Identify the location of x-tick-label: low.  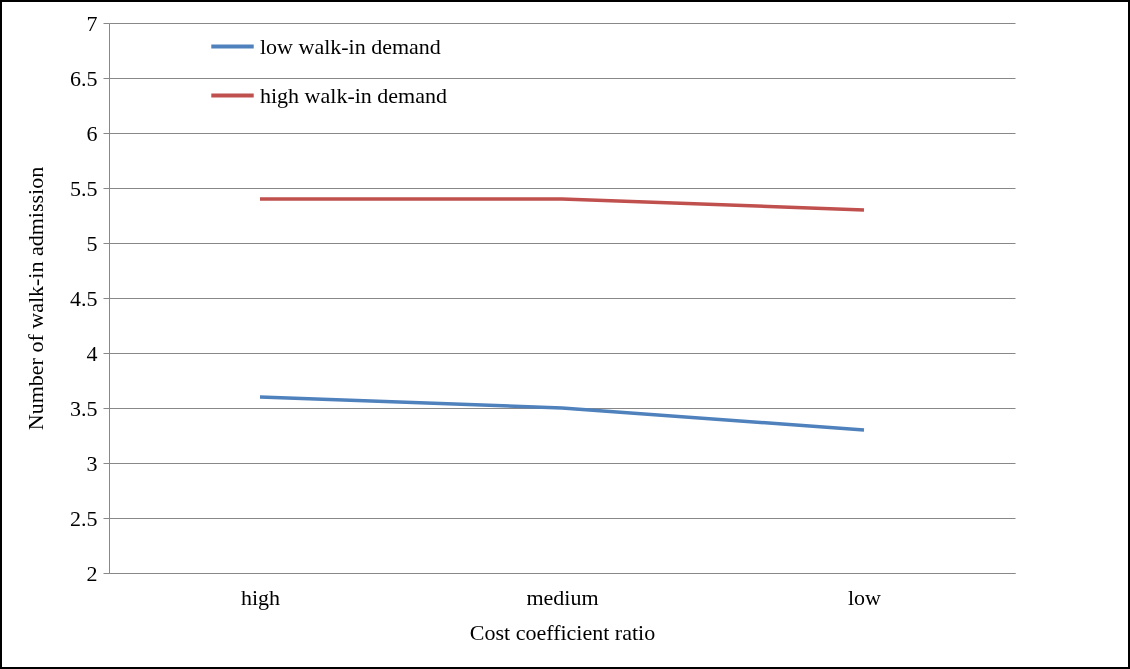
(865, 597).